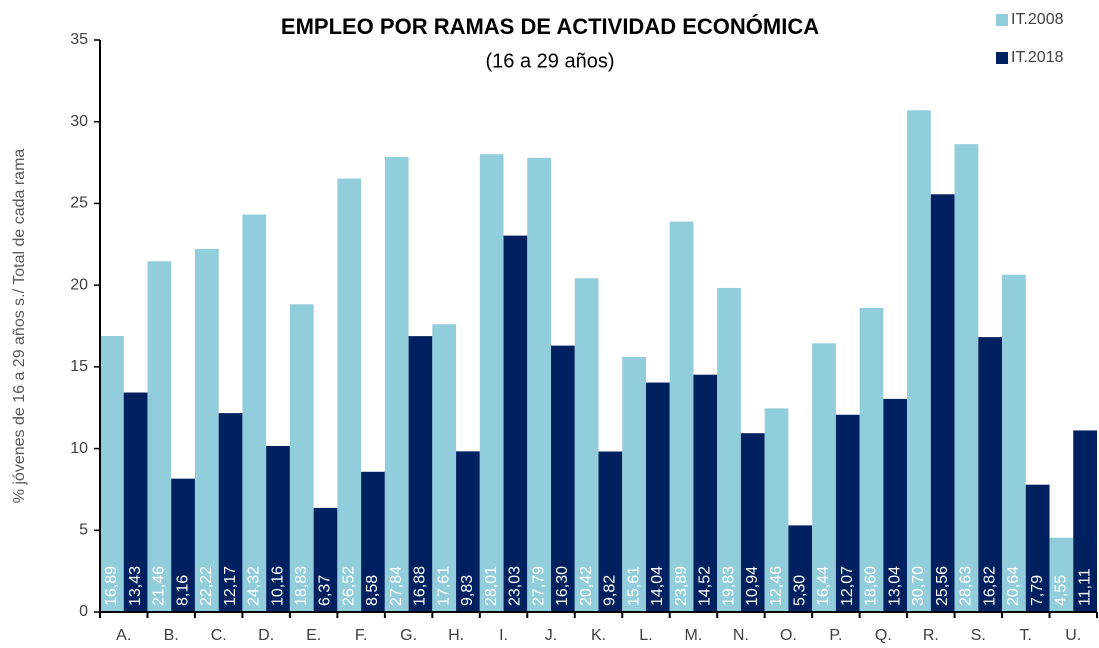 Image resolution: width=1099 pixels, height=648 pixels. I want to click on data-label: 16,30, so click(562, 586).